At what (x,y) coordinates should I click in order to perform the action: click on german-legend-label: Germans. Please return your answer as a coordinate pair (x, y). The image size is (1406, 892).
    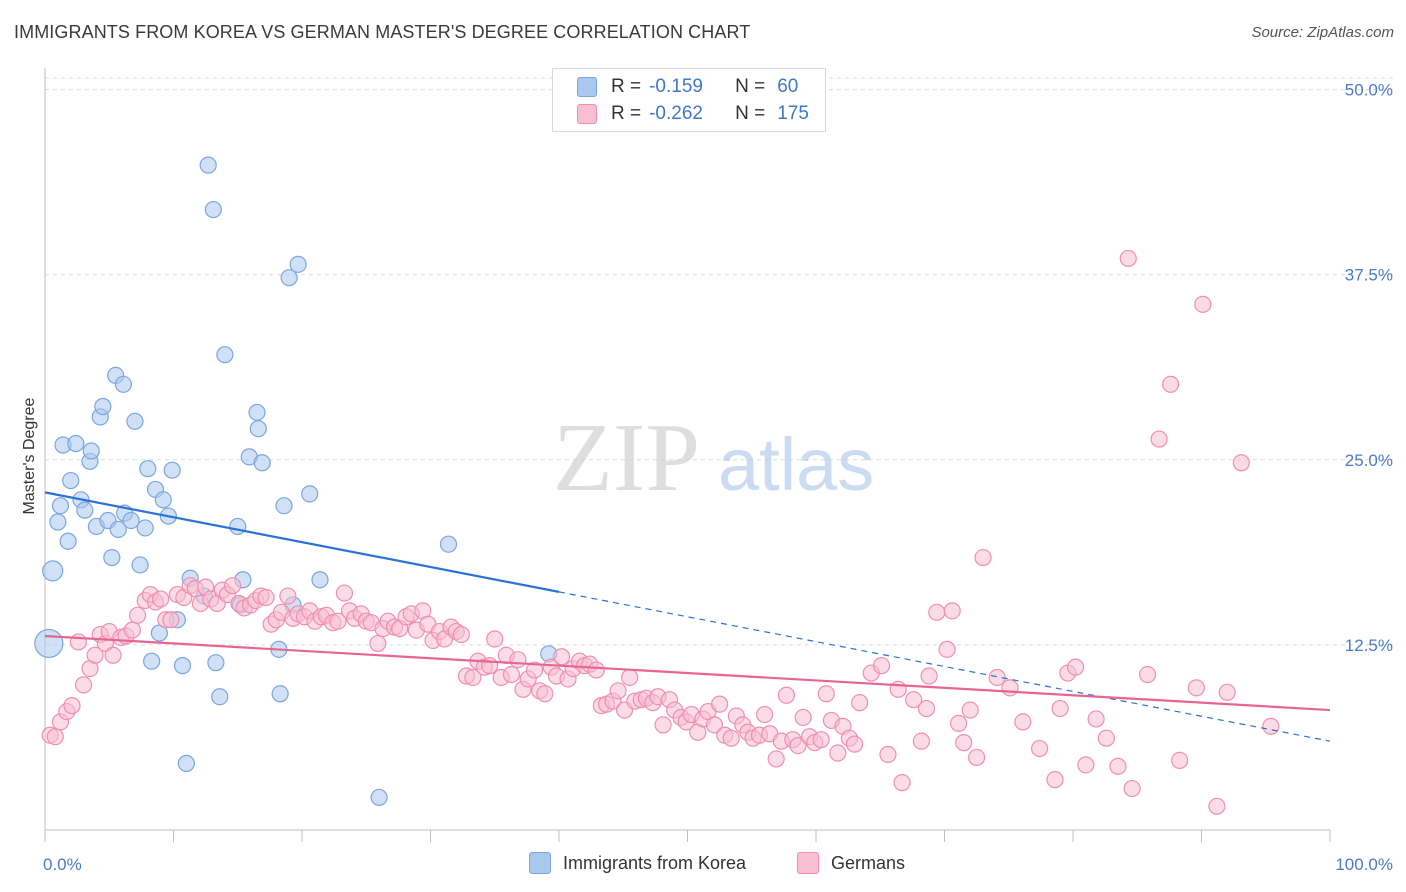
    Looking at the image, I should click on (868, 862).